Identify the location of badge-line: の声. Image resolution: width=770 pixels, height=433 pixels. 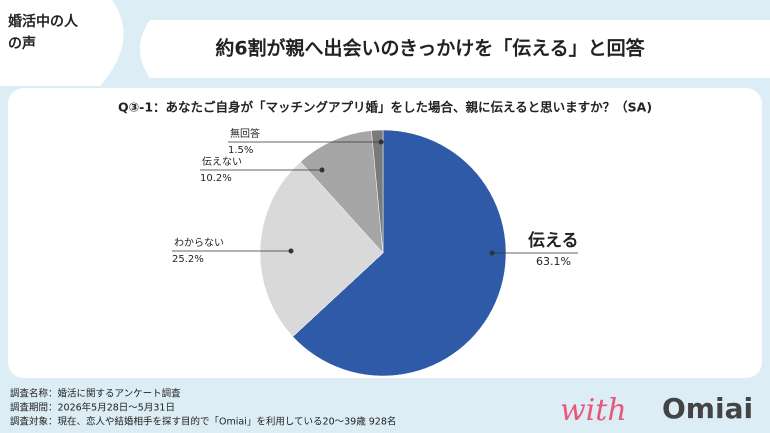
(22, 43).